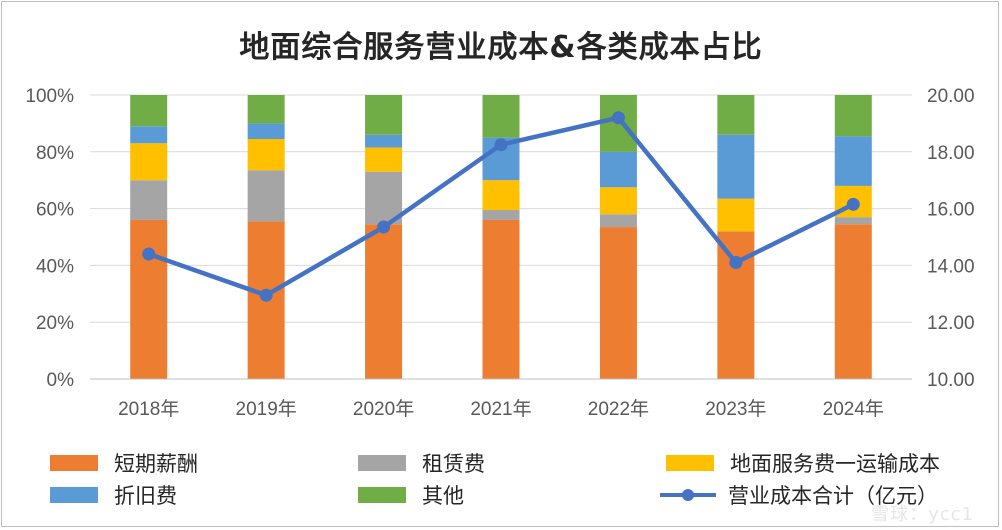 This screenshot has height=530, width=1002. What do you see at coordinates (951, 380) in the screenshot?
I see `right-axis-tick-label: 10.00` at bounding box center [951, 380].